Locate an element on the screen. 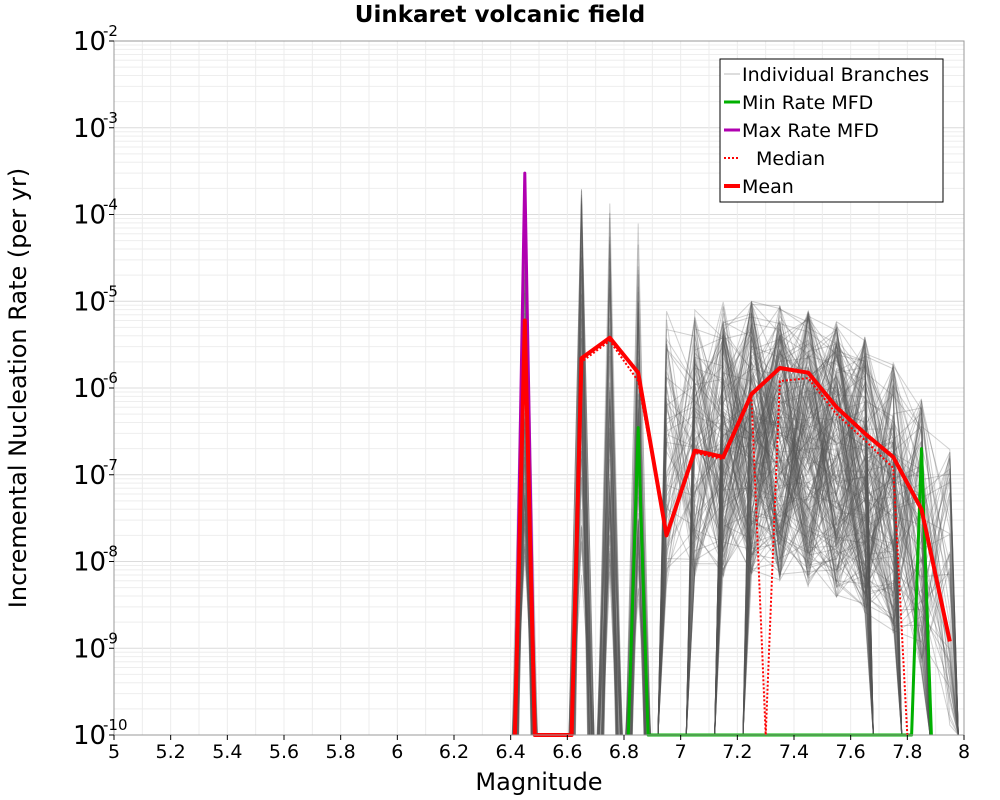  x-axis-ticks: 5 5.2 5.4 5.6 5.8 6 6.2 6.4 6.6 6.8 7 7.2 7.4 7.6 7.8 8 is located at coordinates (539, 749).